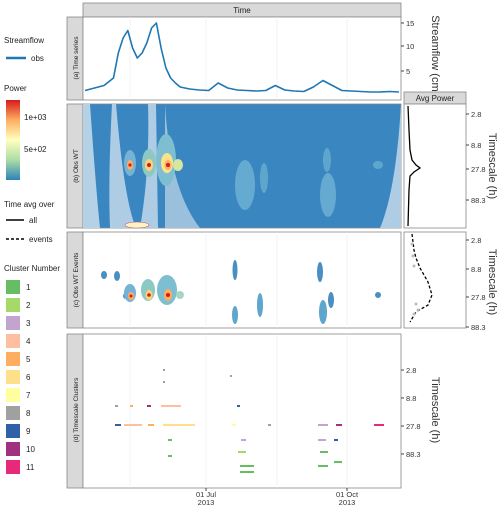 This screenshot has height=507, width=500. Describe the element at coordinates (37, 58) in the screenshot. I see `legend-streamflow-entry: obs` at that location.